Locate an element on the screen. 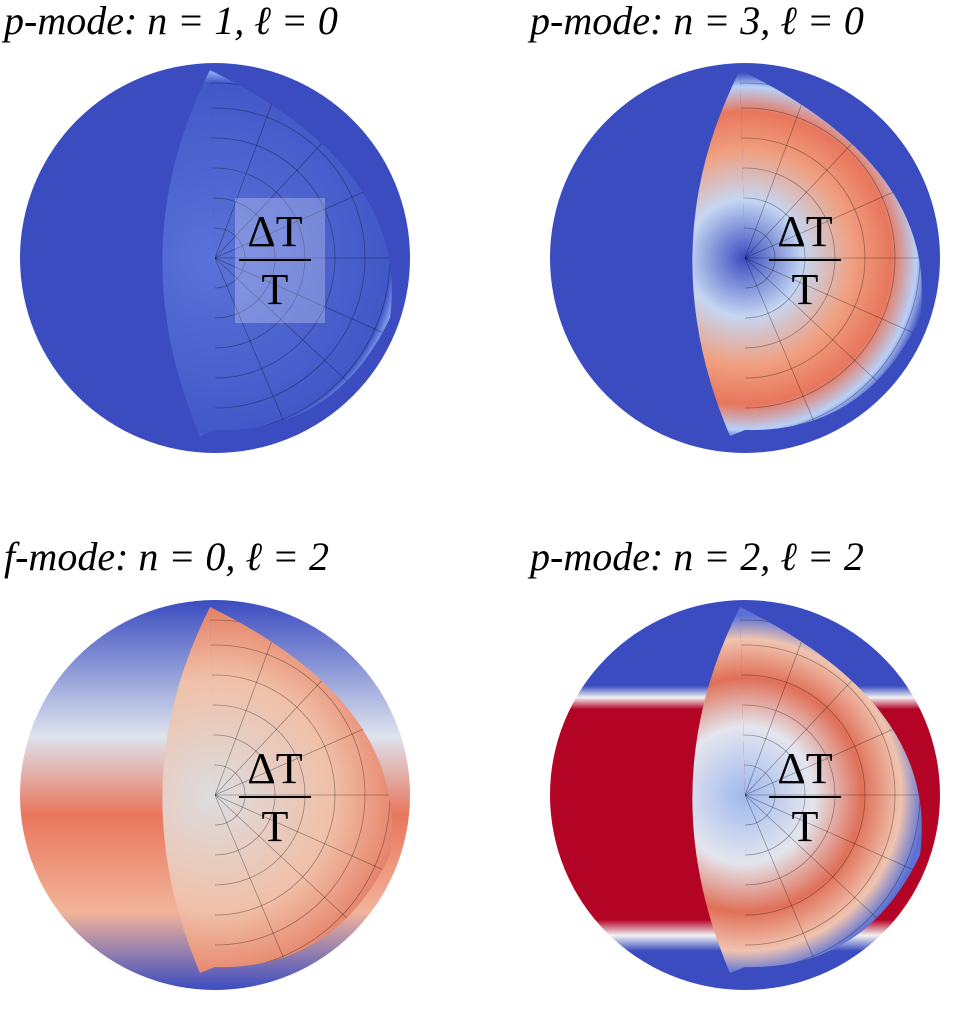  panel-title: p-mode: n = 3, ℓ = 0 is located at coordinates (695, 21).